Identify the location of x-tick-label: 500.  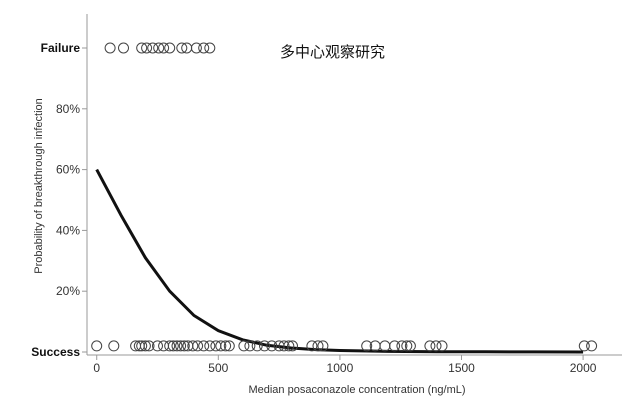
(218, 368).